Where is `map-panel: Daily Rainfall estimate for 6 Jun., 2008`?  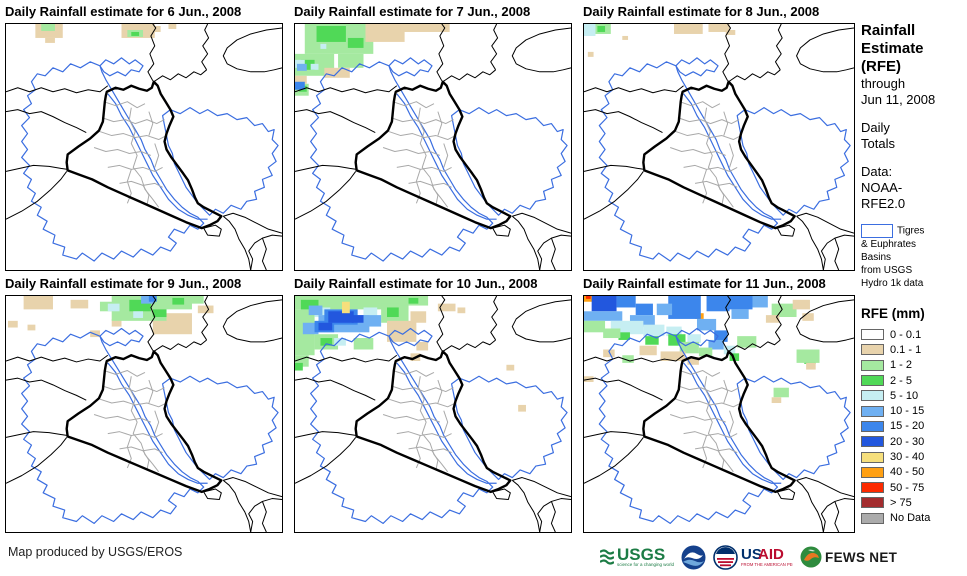
map-panel: Daily Rainfall estimate for 6 Jun., 2008 is located at coordinates (144, 137).